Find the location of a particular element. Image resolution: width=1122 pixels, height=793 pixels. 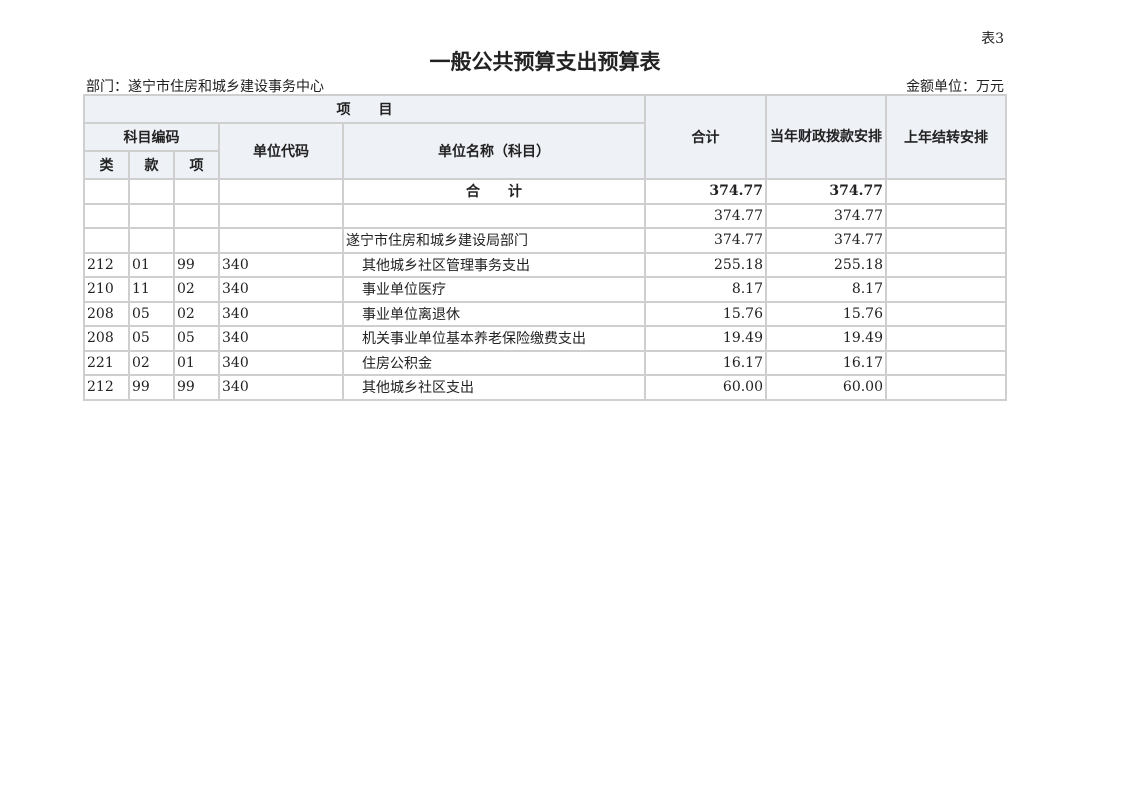

cell-name: 遂宁市住房和城乡建设局部门 is located at coordinates (494, 240).